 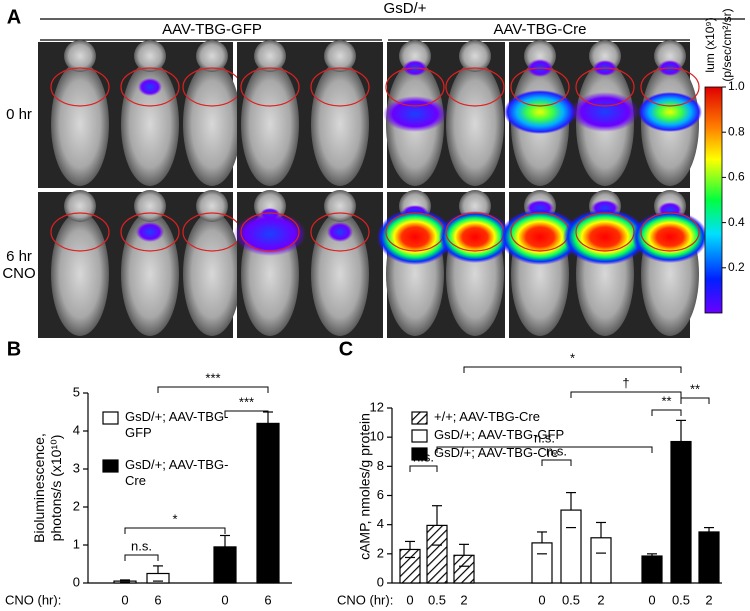 I want to click on colorbar-label: (p/sec/cm²/sr), so click(x=727, y=44).